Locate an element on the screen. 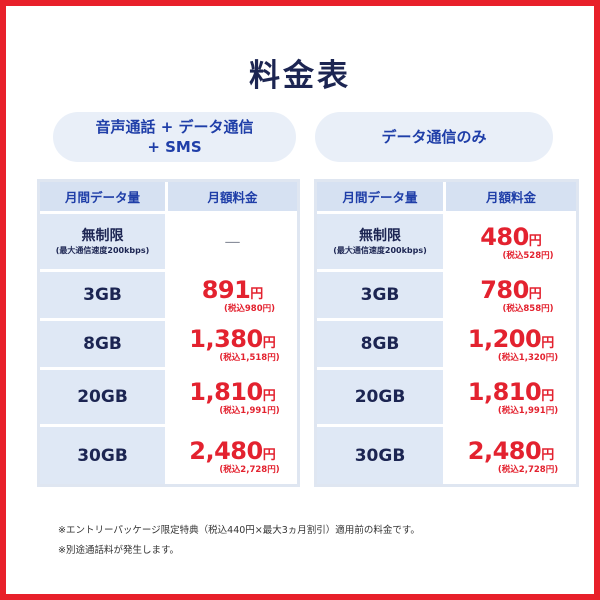 Image resolution: width=600 pixels, height=600 pixels. plan-label-line1: 音声通話 + データ通信 is located at coordinates (174, 127).